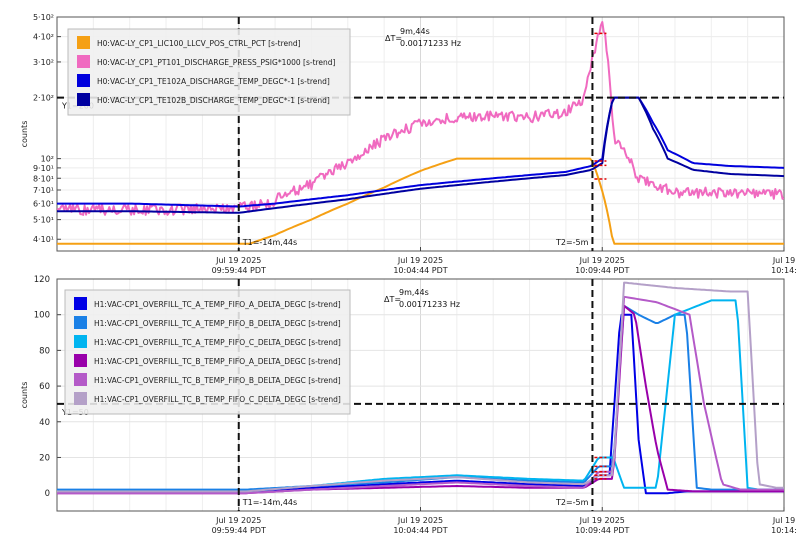 The image size is (804, 551). I want to click on y-tick-label: 9·10¹, so click(43, 168).